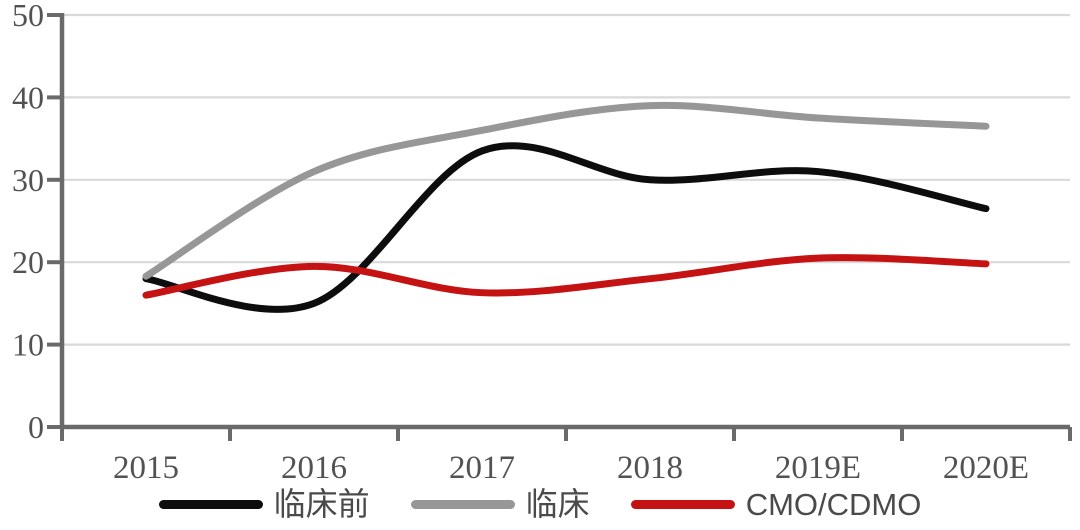  Describe the element at coordinates (557, 504) in the screenshot. I see `legend-label-clinical: 临床` at that location.